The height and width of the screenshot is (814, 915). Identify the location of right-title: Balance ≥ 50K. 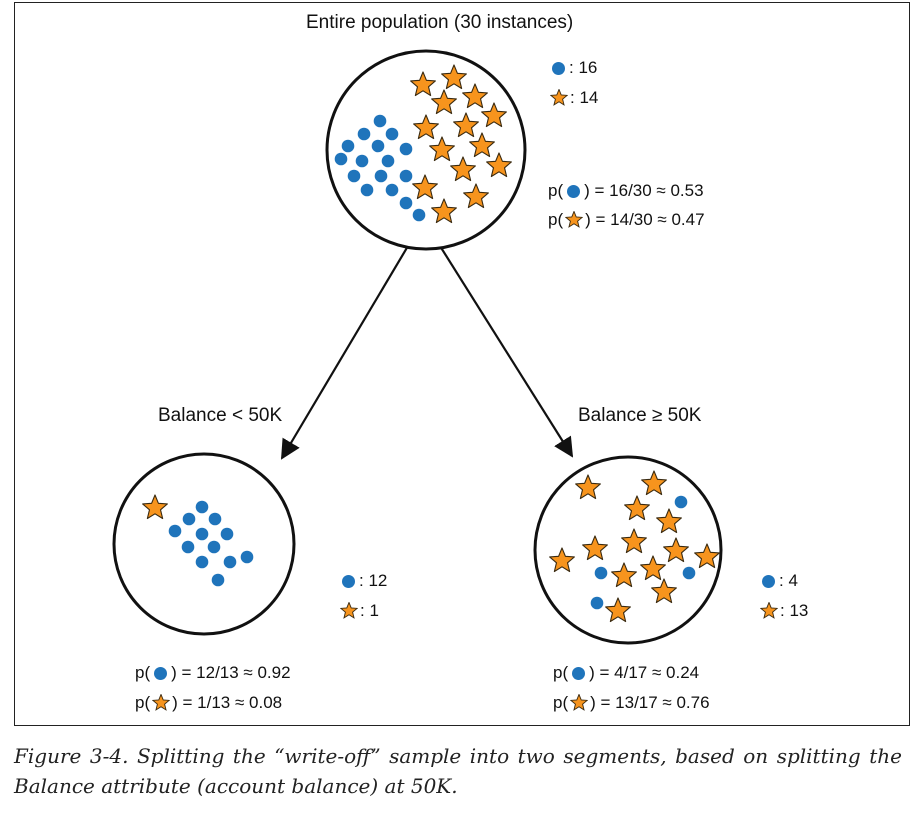
(640, 415).